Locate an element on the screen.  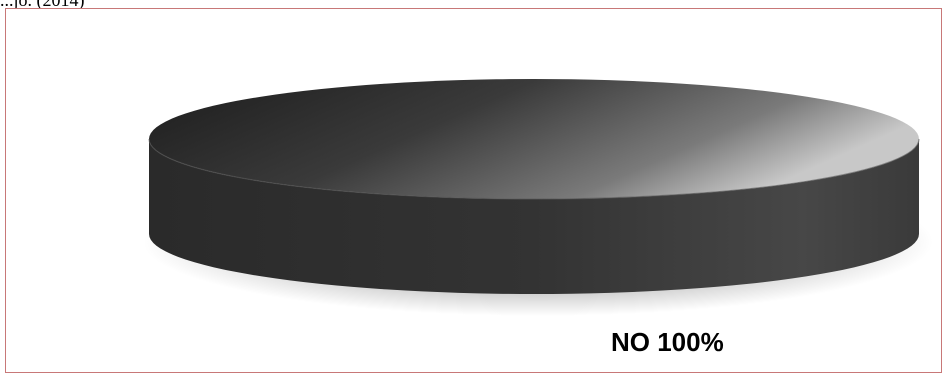
slice-label: NO 100% is located at coordinates (667, 342).